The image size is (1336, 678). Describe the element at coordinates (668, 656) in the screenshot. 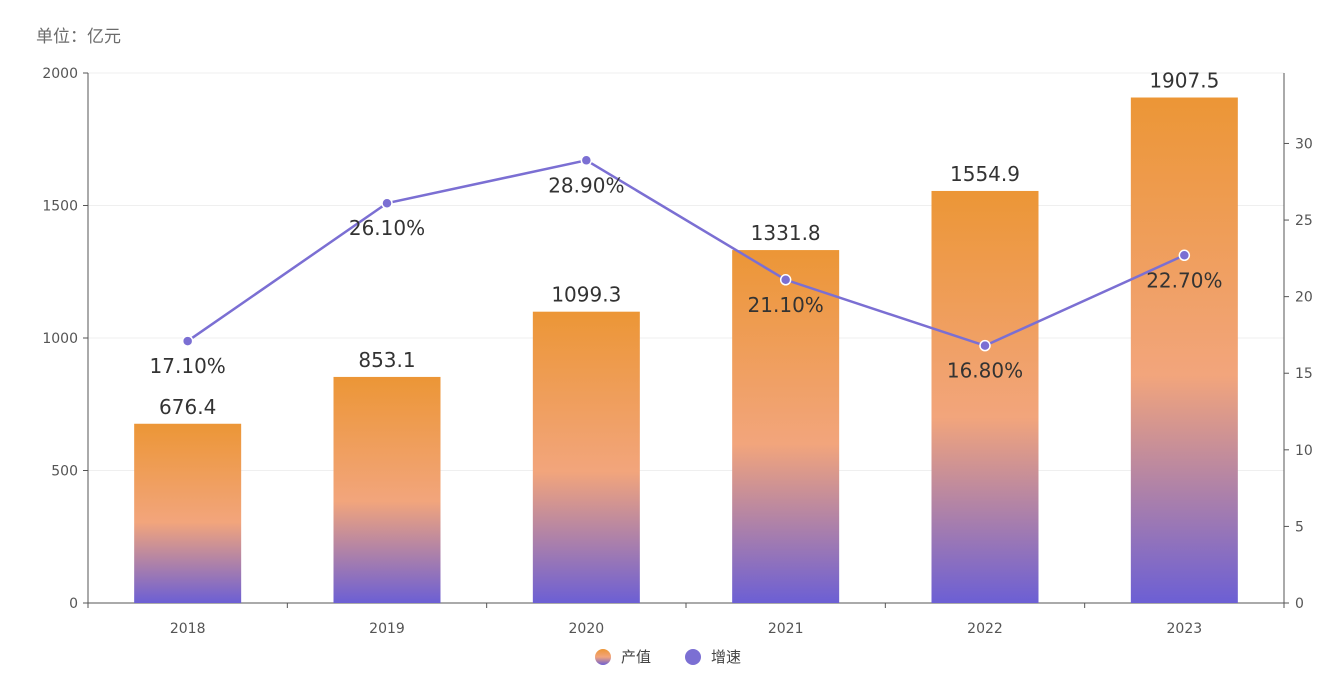

I see `legend: 产值 增速` at that location.